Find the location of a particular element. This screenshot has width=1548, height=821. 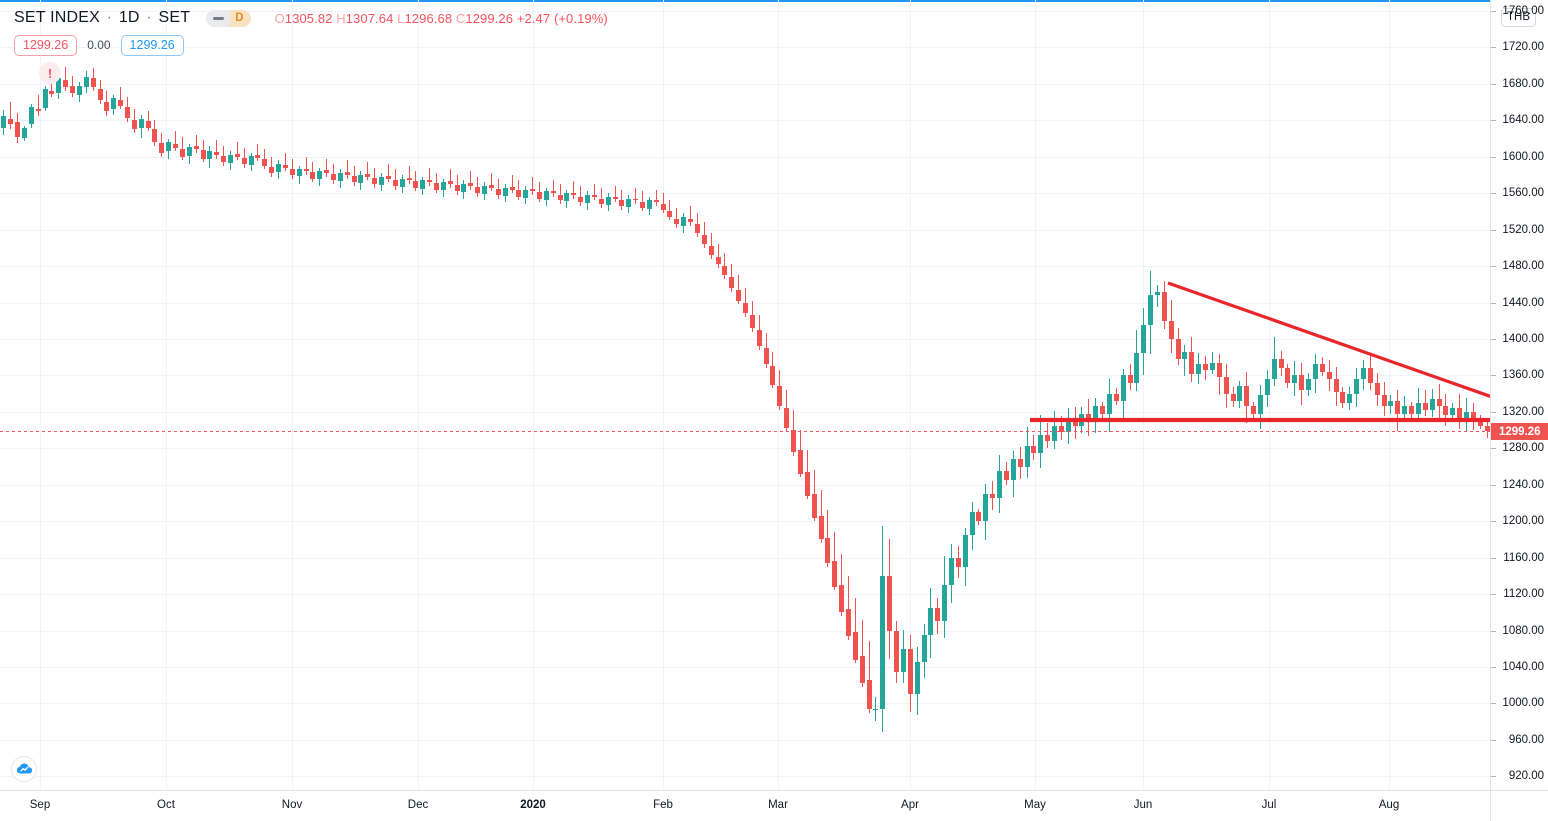

ohlc-high-value: 1307.64 is located at coordinates (369, 18).